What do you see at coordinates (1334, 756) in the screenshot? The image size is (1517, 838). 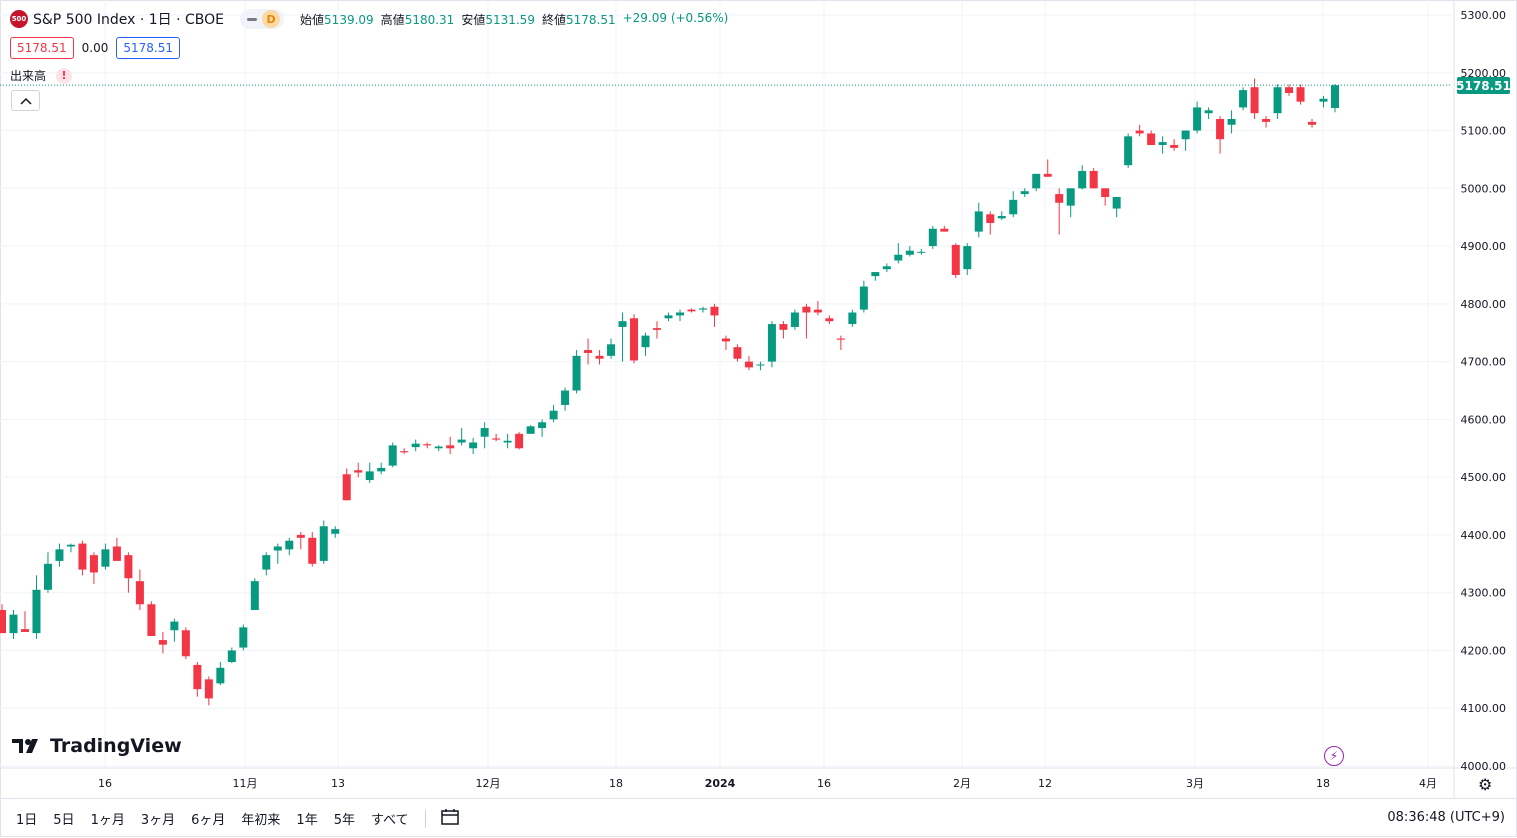 I see `lightning-icon: ⚡` at bounding box center [1334, 756].